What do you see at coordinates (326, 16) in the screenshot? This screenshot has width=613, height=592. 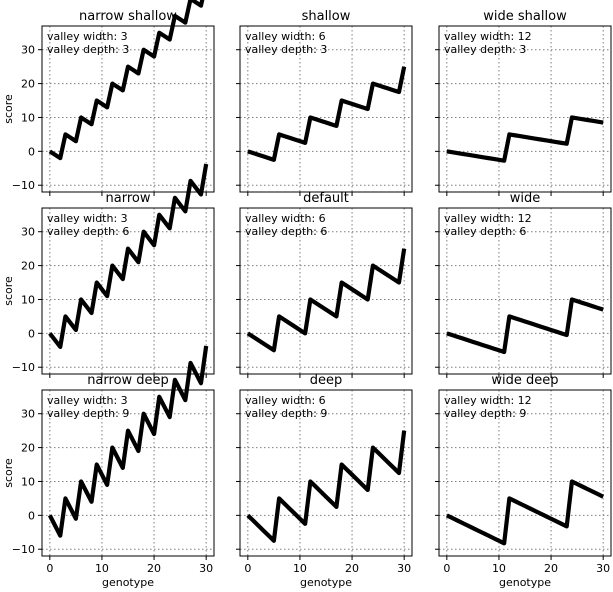 I see `panel-title: shallow` at bounding box center [326, 16].